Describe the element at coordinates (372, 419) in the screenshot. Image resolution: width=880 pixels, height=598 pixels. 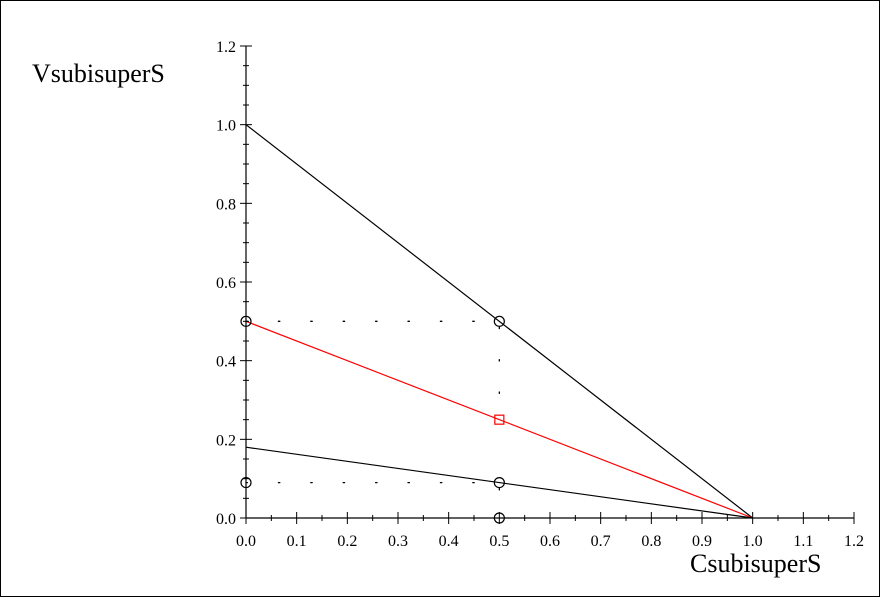
I see `markers-group` at that location.